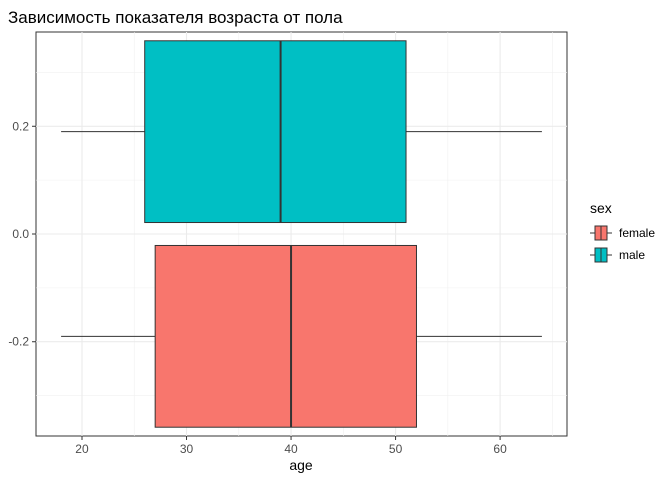  Describe the element at coordinates (601, 208) in the screenshot. I see `legend-title: sex` at that location.